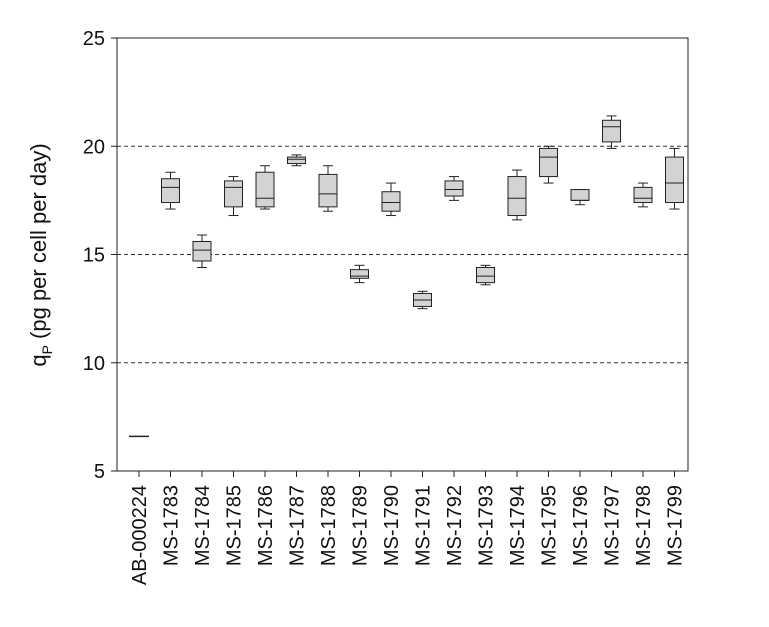  Describe the element at coordinates (329, 525) in the screenshot. I see `x-tick-label-MS-1788: MS-1788` at that location.